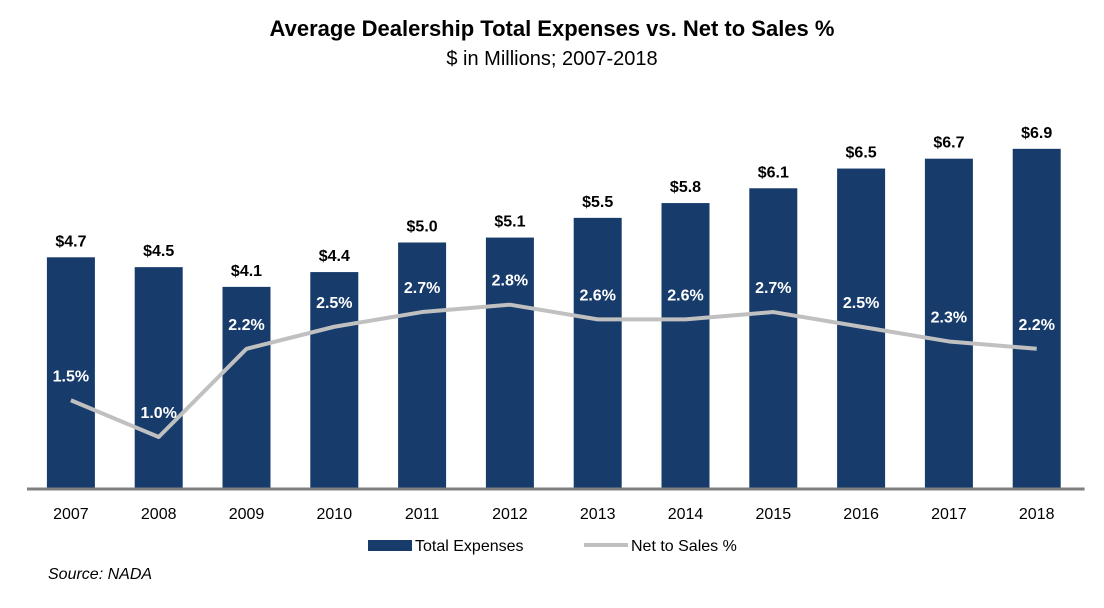  I want to click on bar-label-2012: $5.1, so click(509, 222).